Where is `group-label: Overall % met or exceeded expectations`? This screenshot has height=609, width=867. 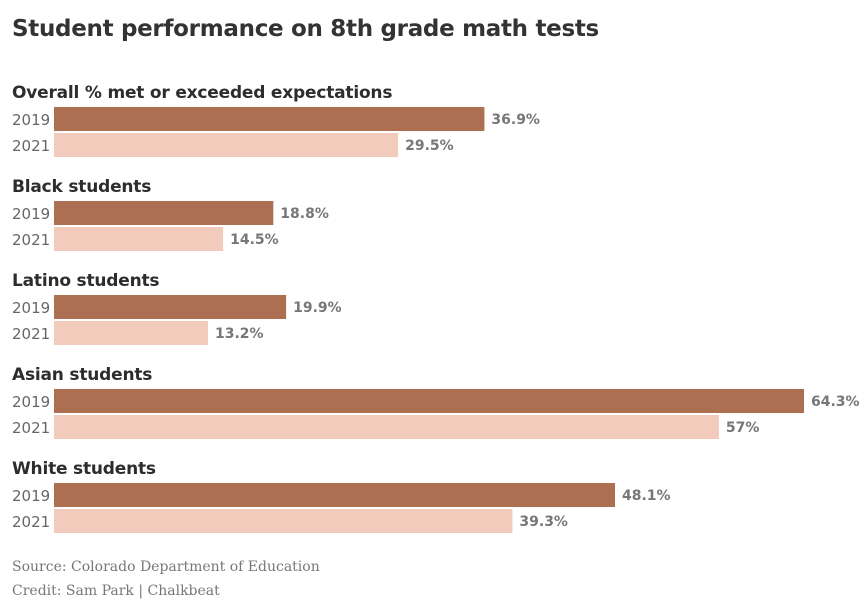 group-label: Overall % met or exceeded expectations is located at coordinates (202, 93).